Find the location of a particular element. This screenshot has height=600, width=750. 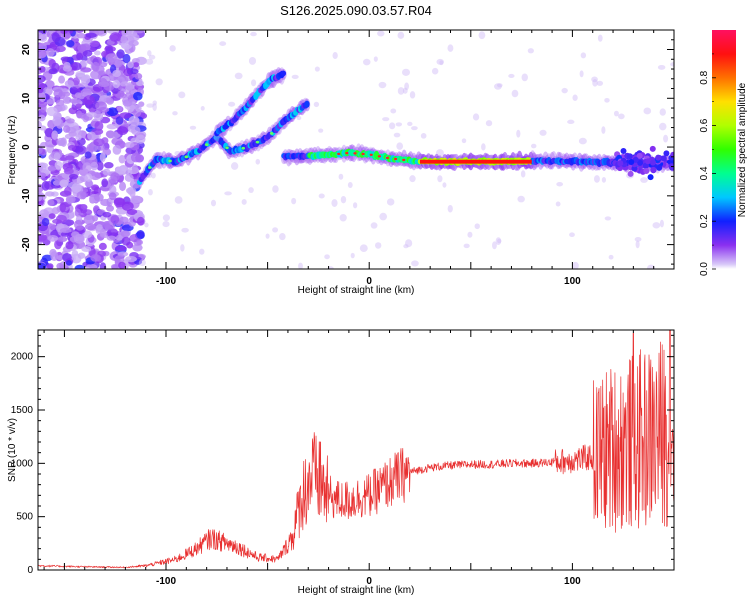

snr-x-label: Height of straight line (km) is located at coordinates (356, 590).